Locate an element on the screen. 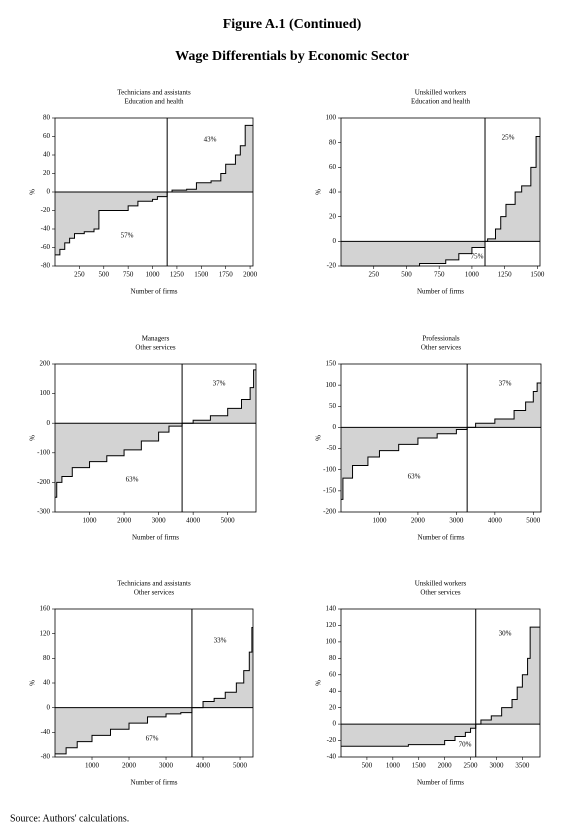 The width and height of the screenshot is (585, 834). x-tick-label: 250 is located at coordinates (373, 275).